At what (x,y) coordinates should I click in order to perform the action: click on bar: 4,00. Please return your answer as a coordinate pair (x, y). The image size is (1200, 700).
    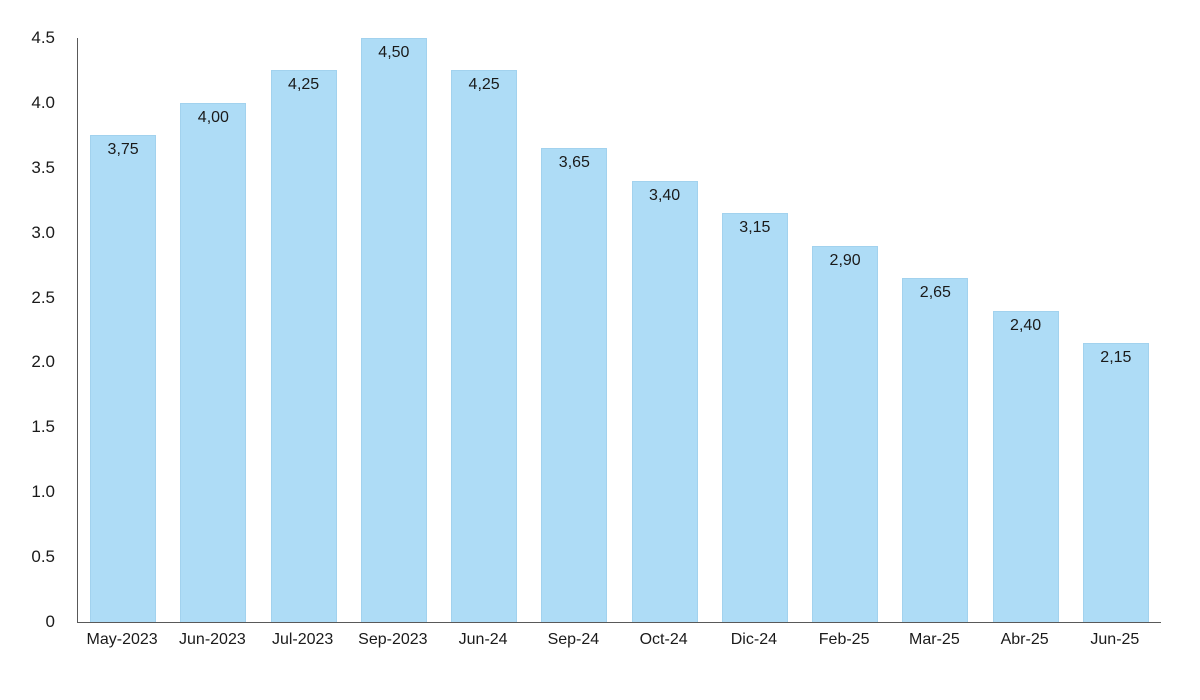
    Looking at the image, I should click on (213, 362).